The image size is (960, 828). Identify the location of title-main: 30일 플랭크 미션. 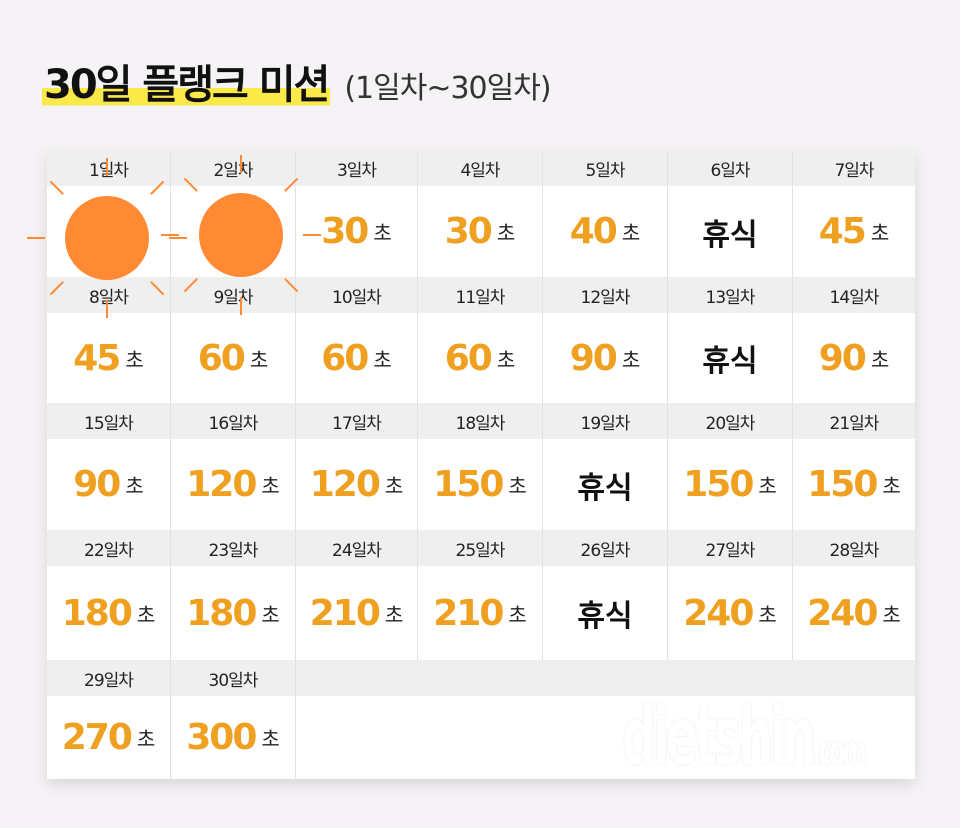
(186, 81).